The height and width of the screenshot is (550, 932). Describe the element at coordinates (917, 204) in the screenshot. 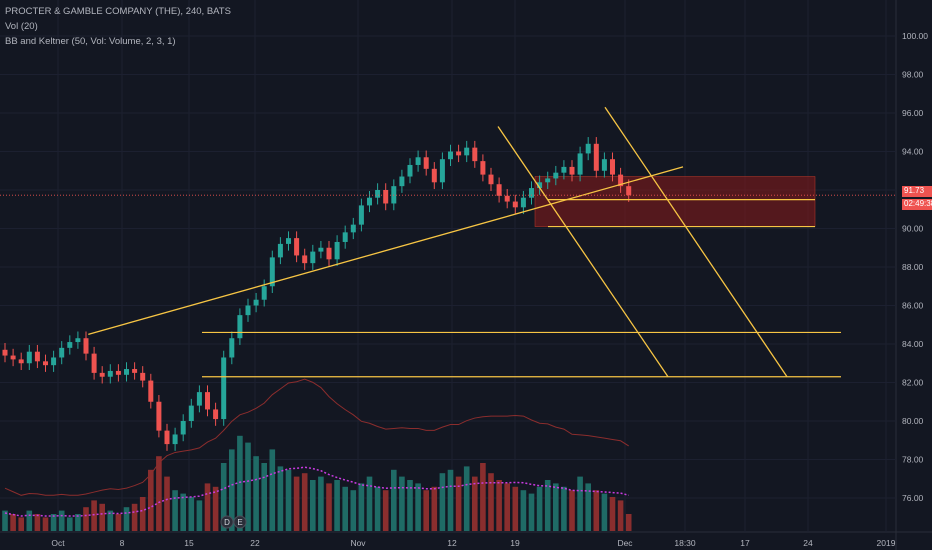

I see `countdown-tag: 02:49:38` at that location.